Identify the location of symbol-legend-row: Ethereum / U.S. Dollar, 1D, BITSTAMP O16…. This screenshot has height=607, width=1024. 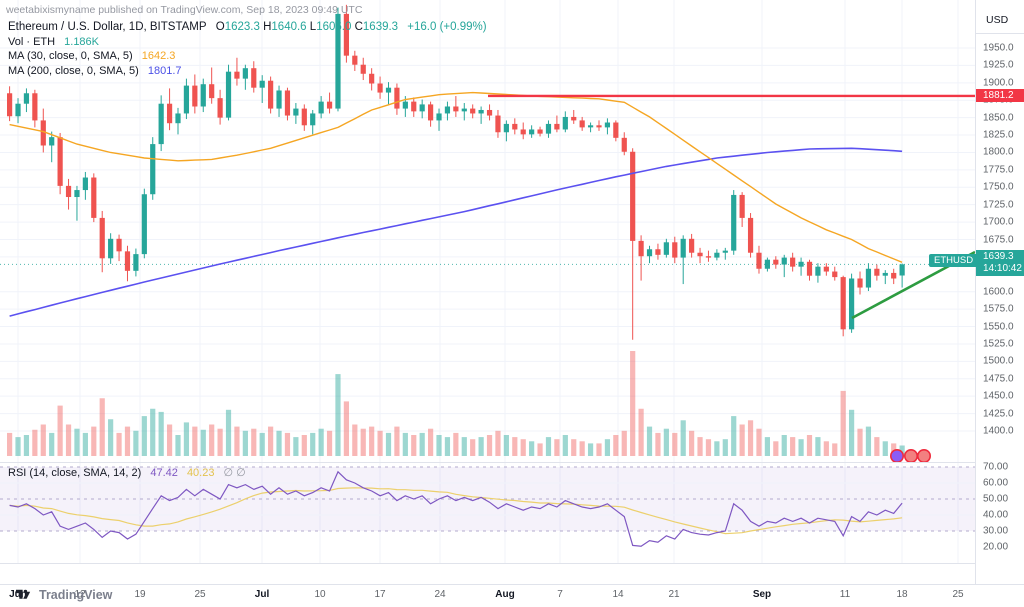
(247, 27).